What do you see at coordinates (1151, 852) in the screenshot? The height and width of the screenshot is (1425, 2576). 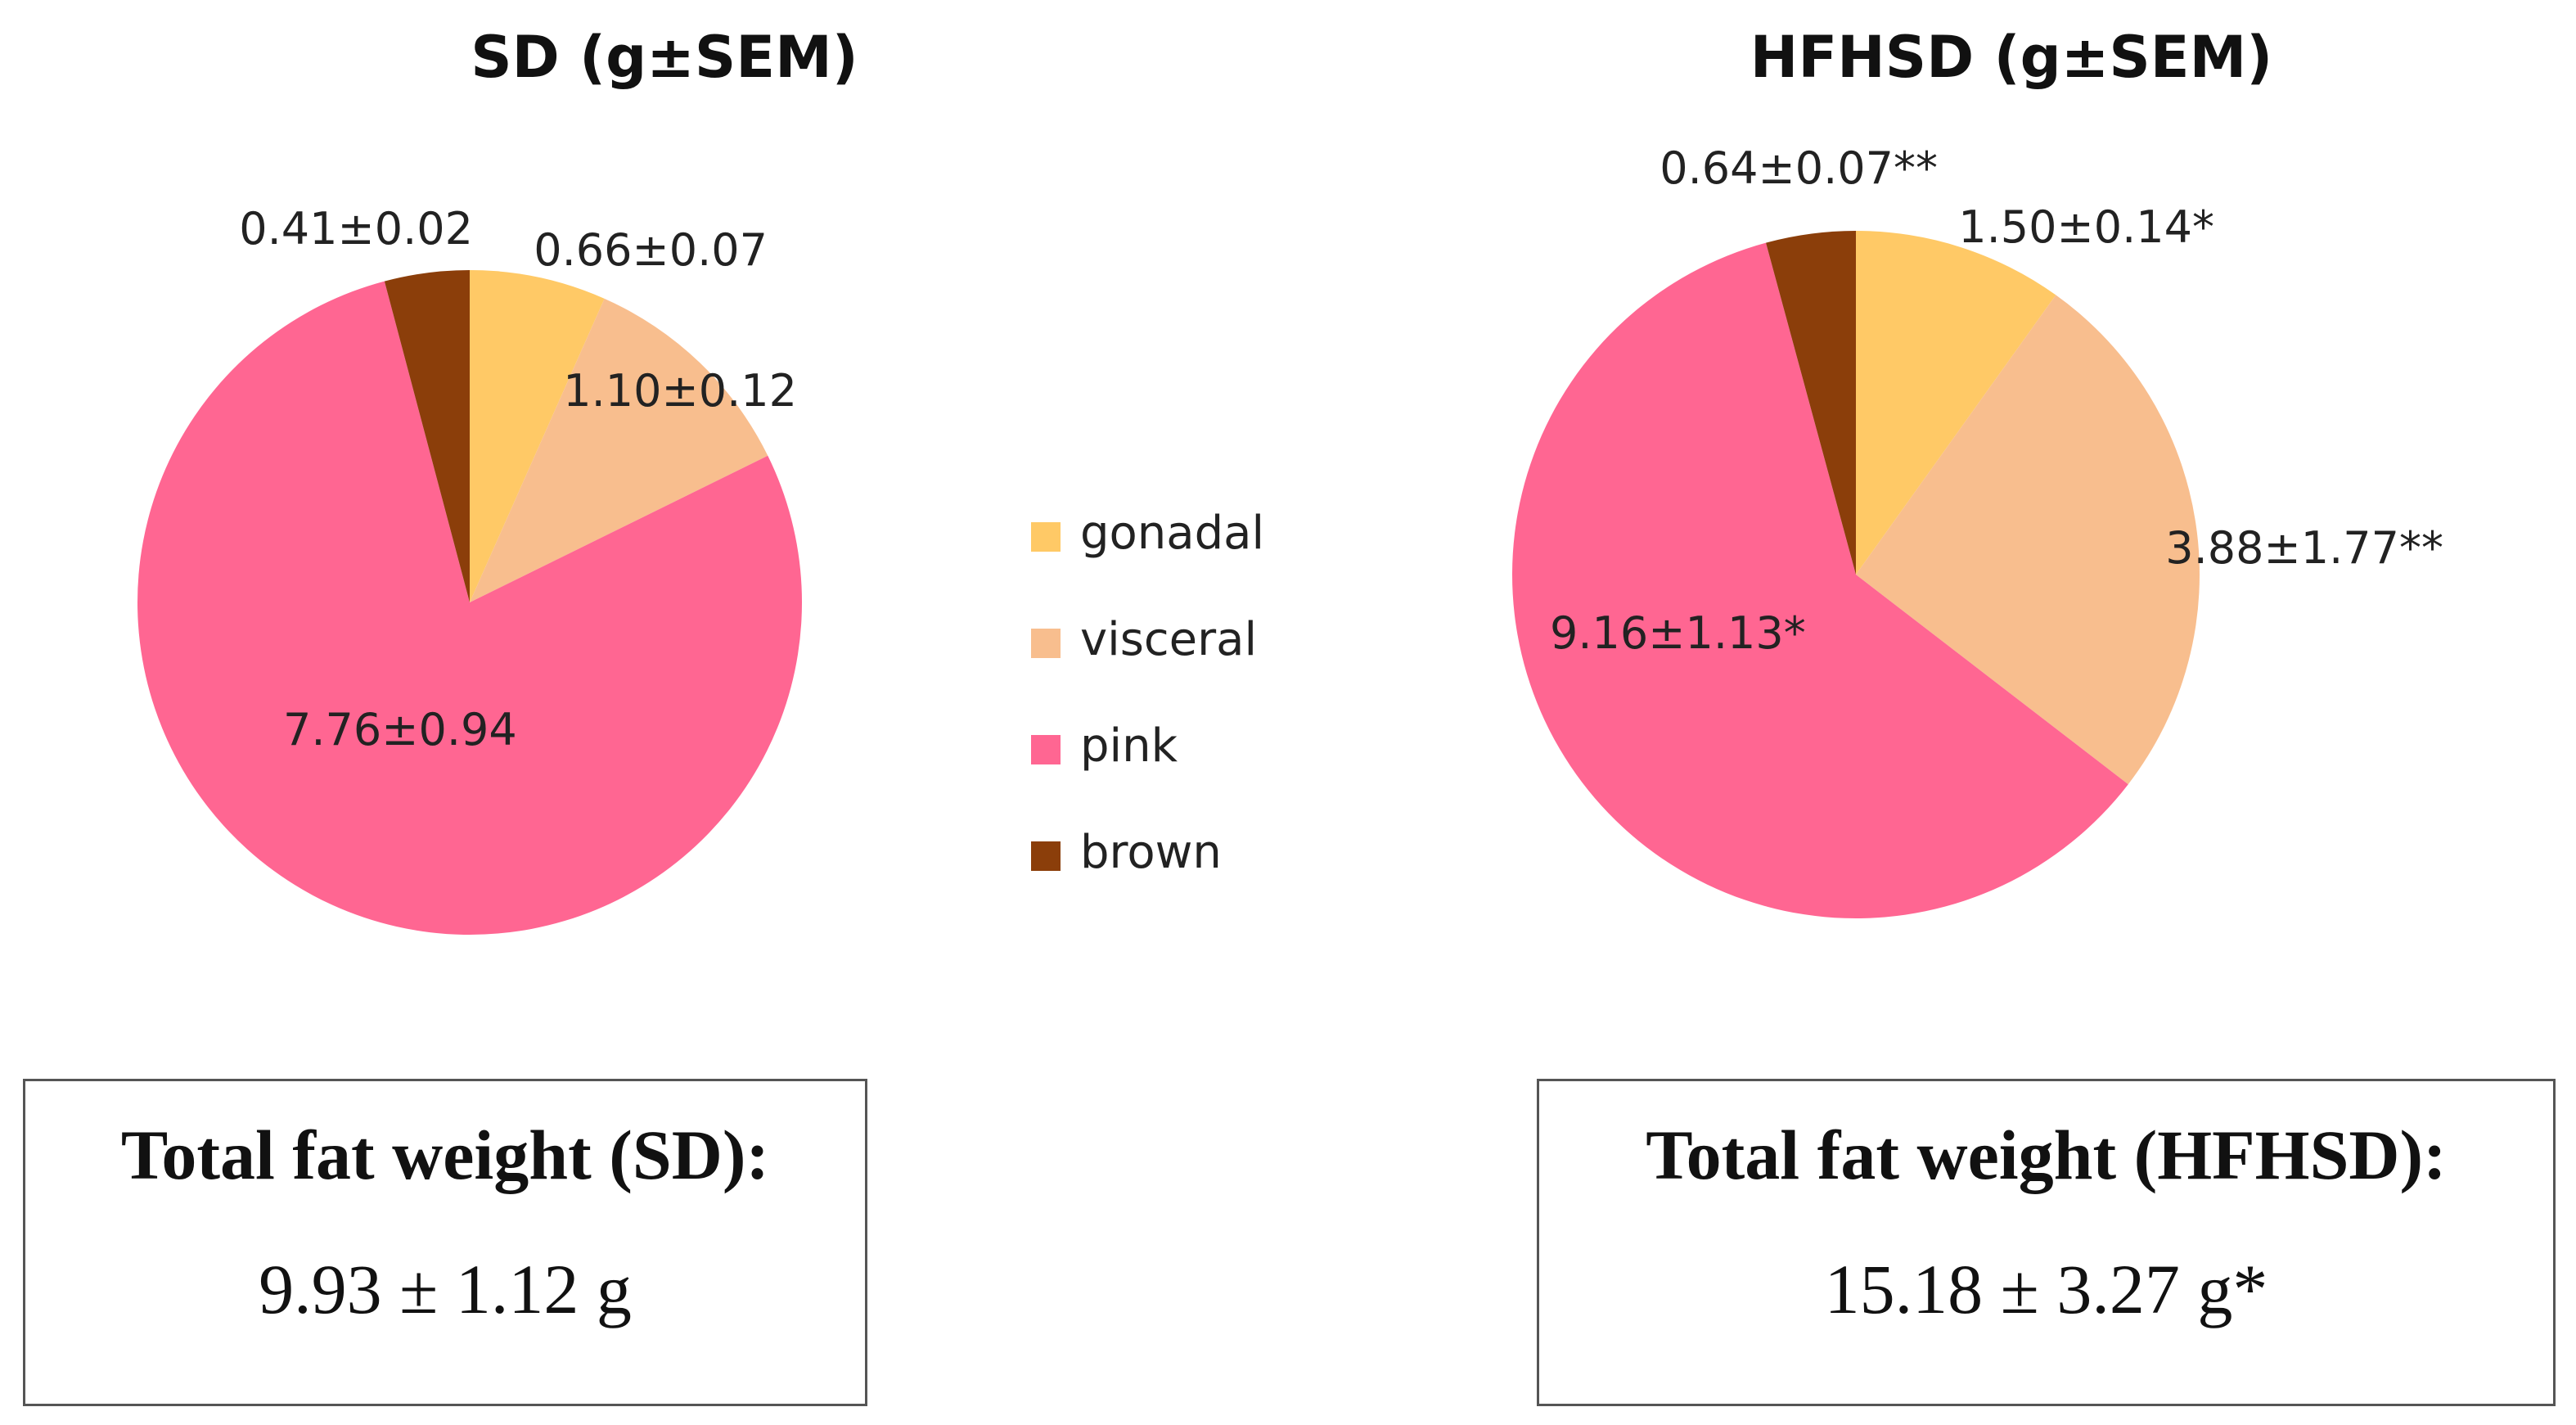 I see `legend-label-brown: brown` at bounding box center [1151, 852].